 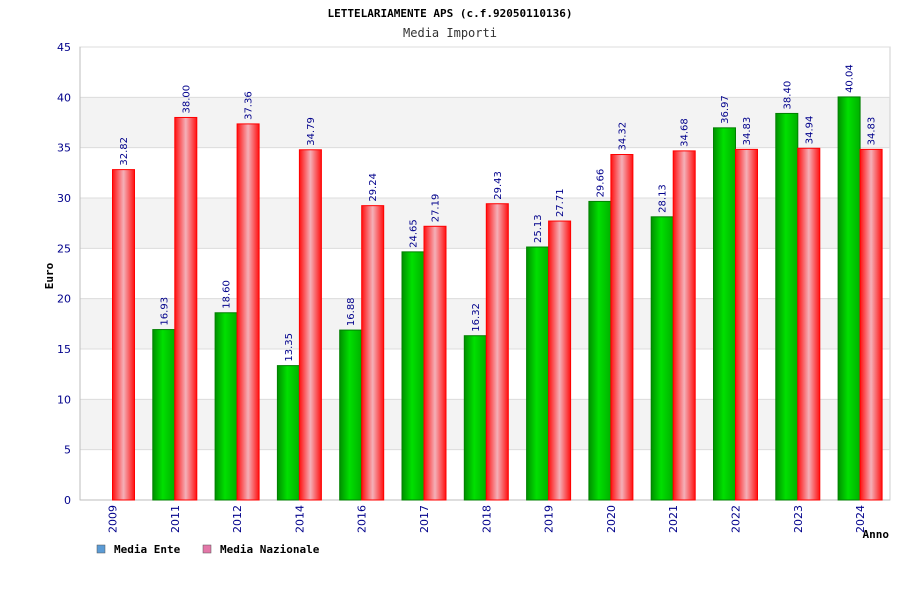 What do you see at coordinates (725, 109) in the screenshot?
I see `bar-value-label: 36.97` at bounding box center [725, 109].